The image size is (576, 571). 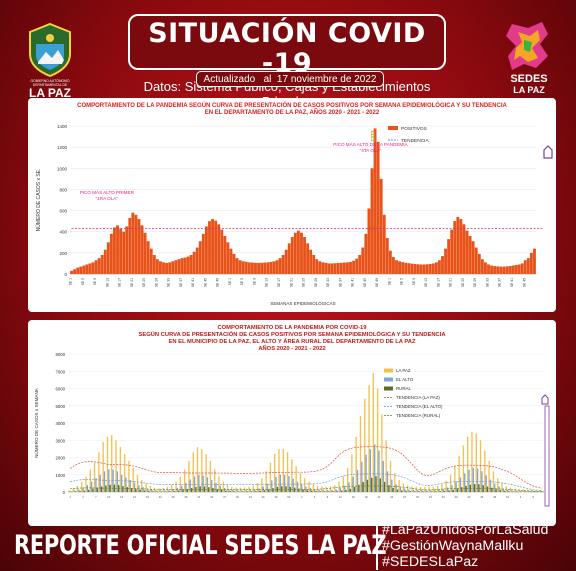 What do you see at coordinates (36, 422) in the screenshot?
I see `chart2-y-axis-label: NÚMERO DE CASOS x SEMANA` at bounding box center [36, 422].